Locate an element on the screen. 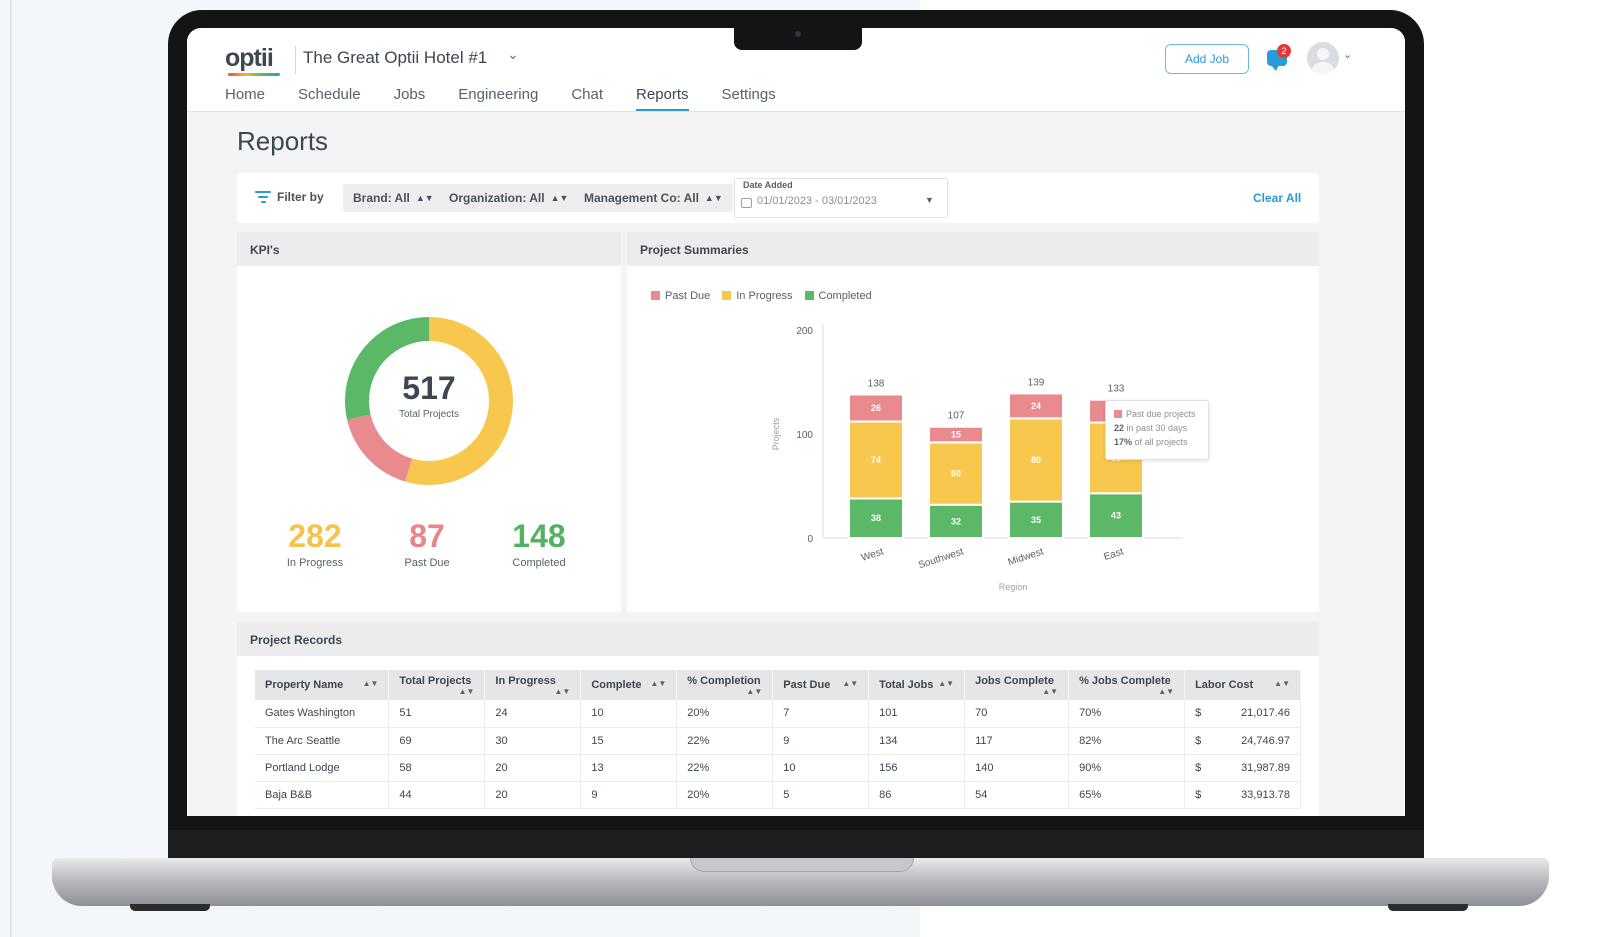 The image size is (1600, 937). legend-past-due: Past Due is located at coordinates (680, 296).